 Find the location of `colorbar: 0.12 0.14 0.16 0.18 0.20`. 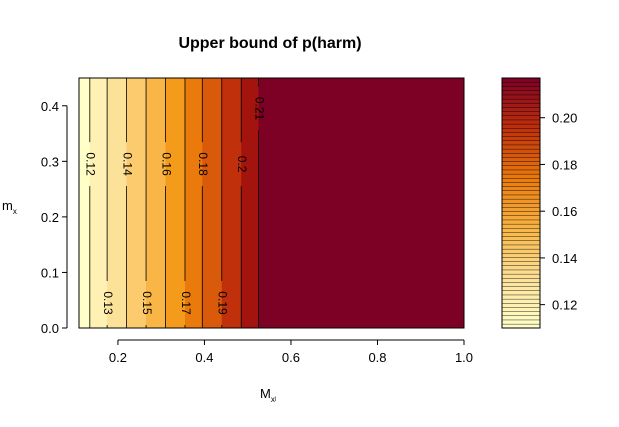

colorbar: 0.12 0.14 0.16 0.18 0.20 is located at coordinates (539, 203).